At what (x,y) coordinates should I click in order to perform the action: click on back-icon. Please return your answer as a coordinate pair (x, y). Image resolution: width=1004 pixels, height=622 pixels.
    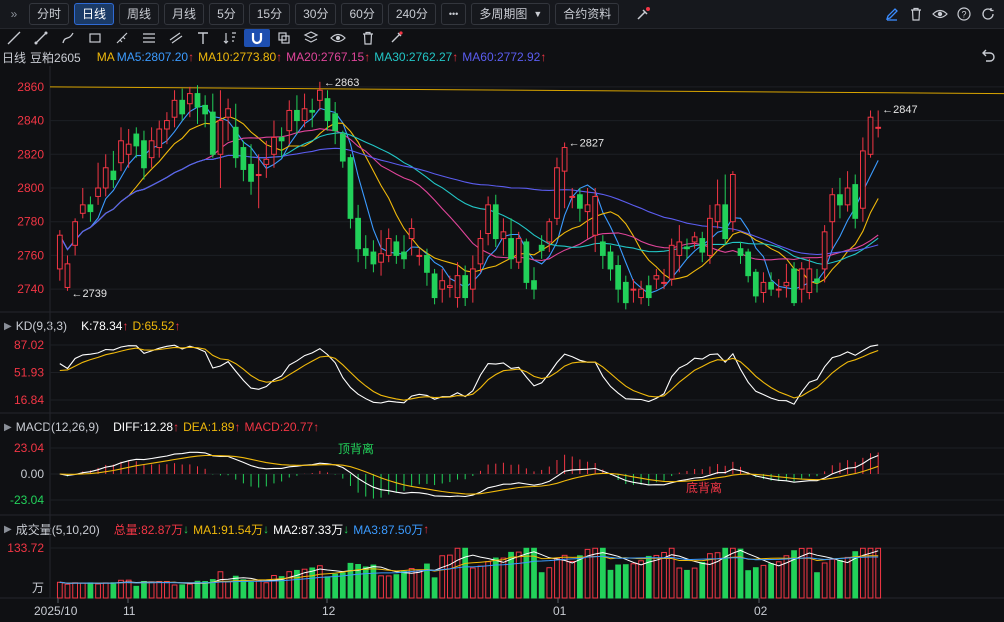
    Looking at the image, I should click on (988, 56).